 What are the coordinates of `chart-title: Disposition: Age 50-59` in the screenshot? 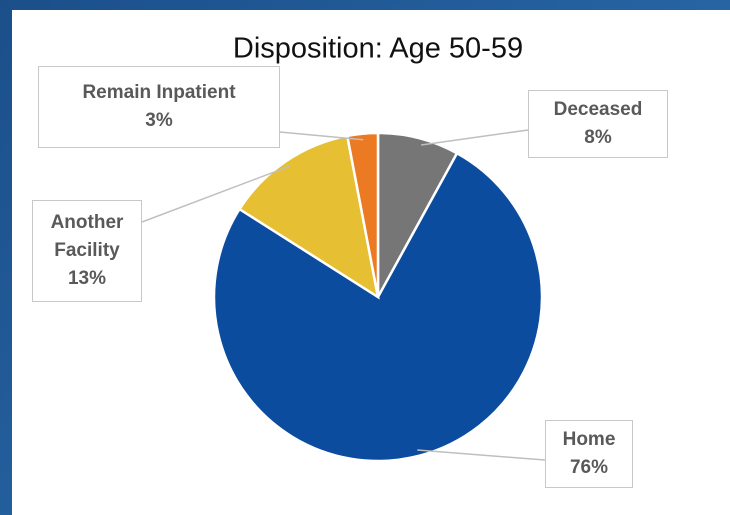 It's located at (378, 49).